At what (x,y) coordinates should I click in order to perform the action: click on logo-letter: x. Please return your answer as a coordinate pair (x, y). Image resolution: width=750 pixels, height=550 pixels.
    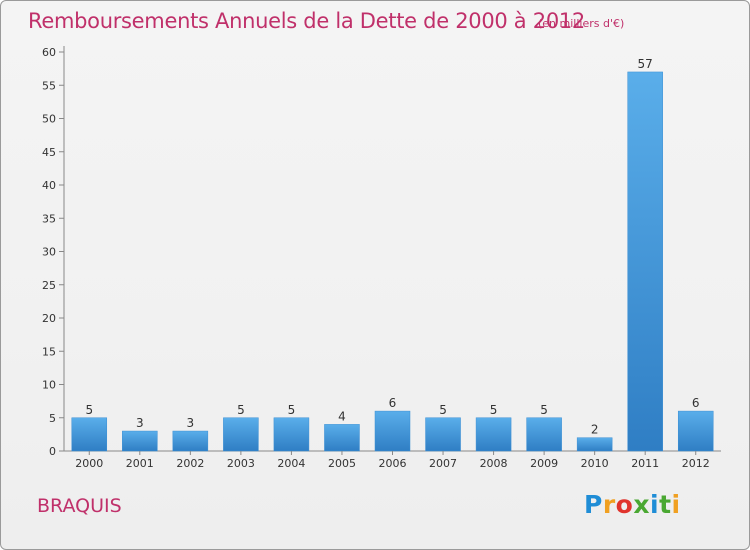
    Looking at the image, I should click on (641, 504).